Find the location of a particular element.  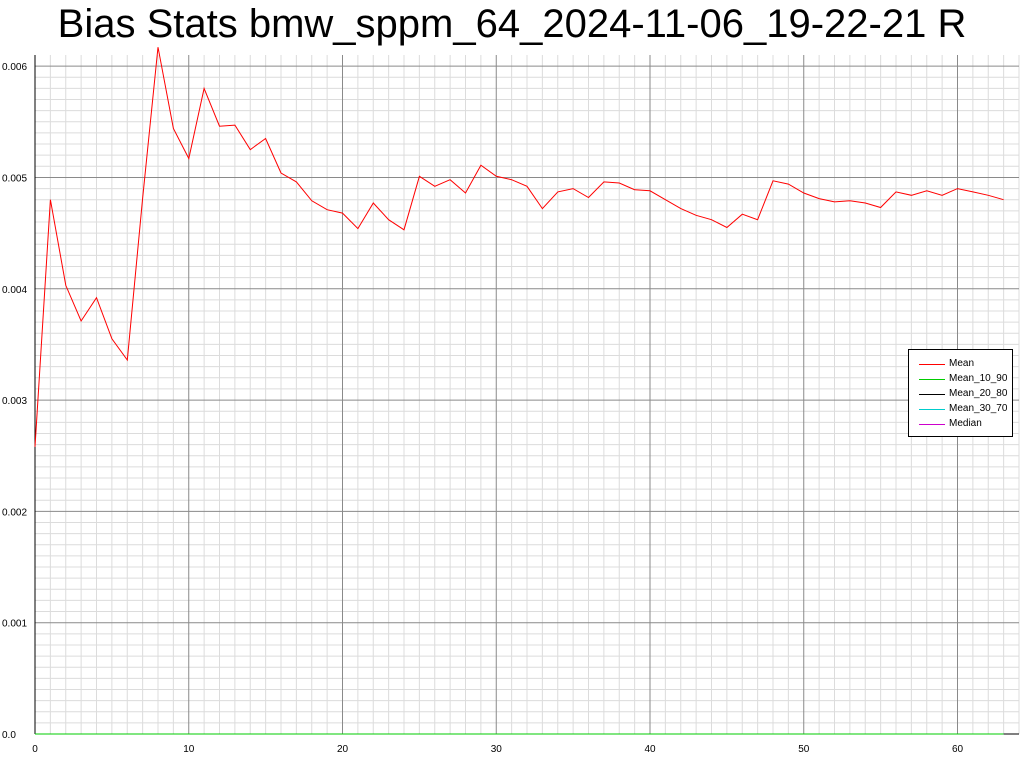

x-tick-label: 0 is located at coordinates (35, 749).